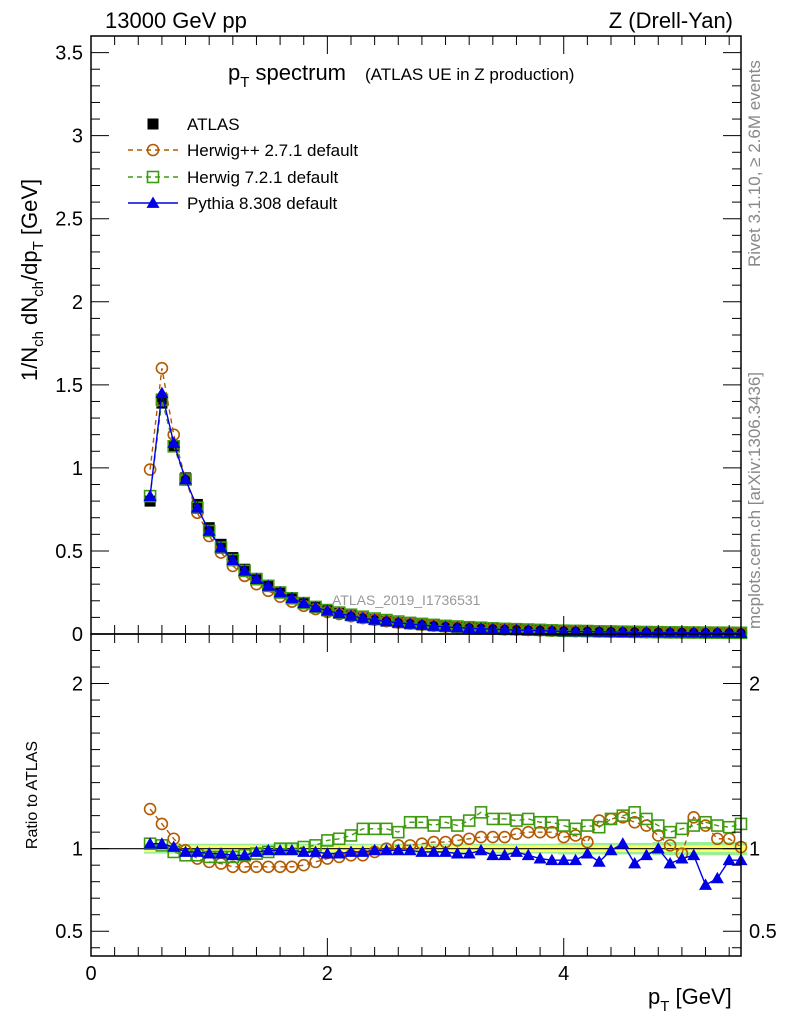 This screenshot has height=1024, width=786. Describe the element at coordinates (69, 386) in the screenshot. I see `main-ytick-label: 1.5` at that location.